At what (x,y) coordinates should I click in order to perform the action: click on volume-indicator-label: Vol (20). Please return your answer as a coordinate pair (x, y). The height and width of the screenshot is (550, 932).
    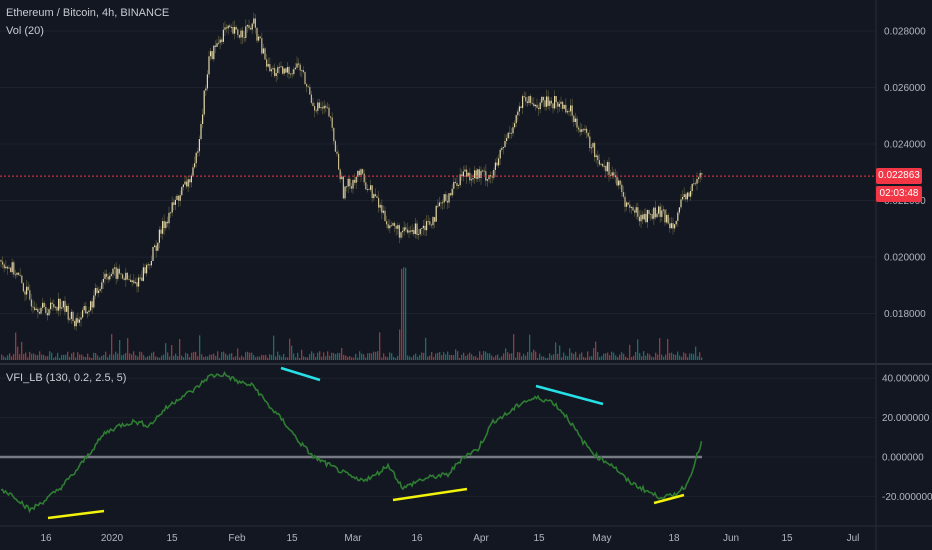
    Looking at the image, I should click on (25, 31).